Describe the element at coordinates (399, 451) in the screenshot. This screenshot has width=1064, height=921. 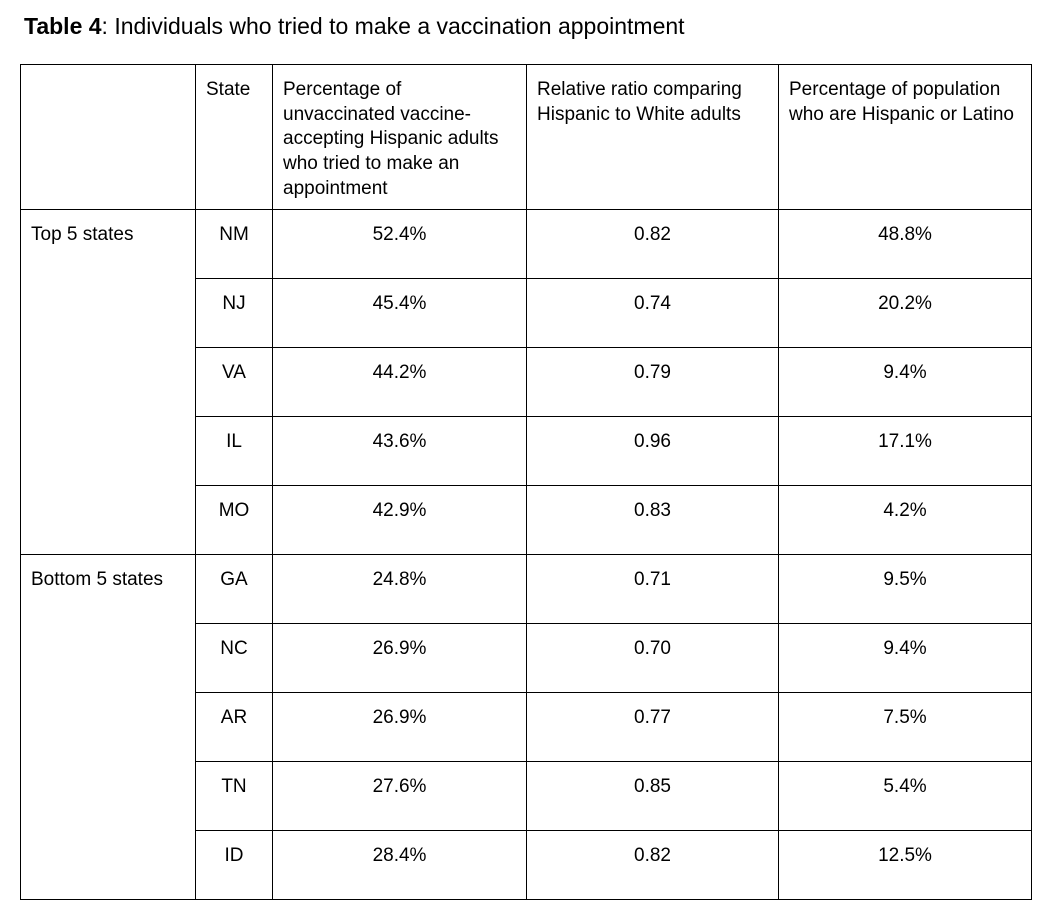
I see `pct-tried-cell: 43.6%` at that location.